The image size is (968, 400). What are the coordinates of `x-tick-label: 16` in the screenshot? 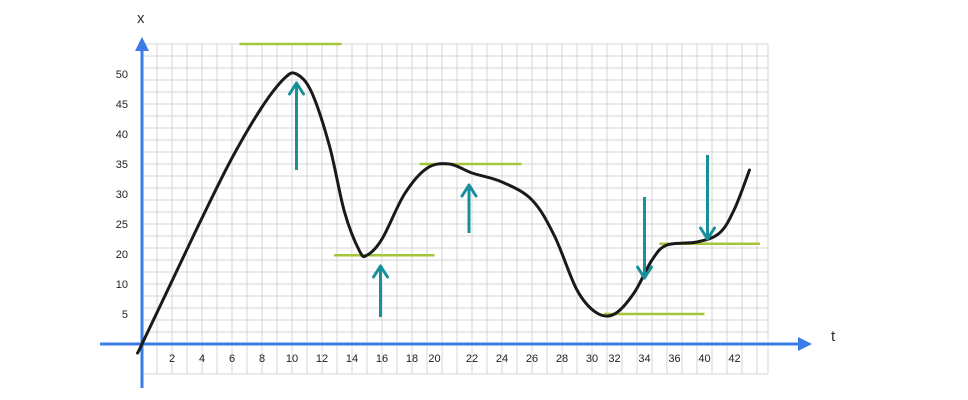 It's located at (382, 359).